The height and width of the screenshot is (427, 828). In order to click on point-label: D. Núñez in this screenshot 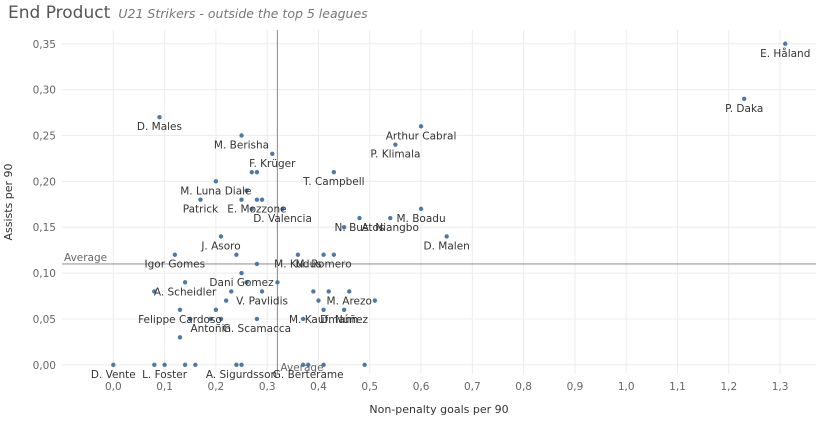, I will do `click(344, 320)`.